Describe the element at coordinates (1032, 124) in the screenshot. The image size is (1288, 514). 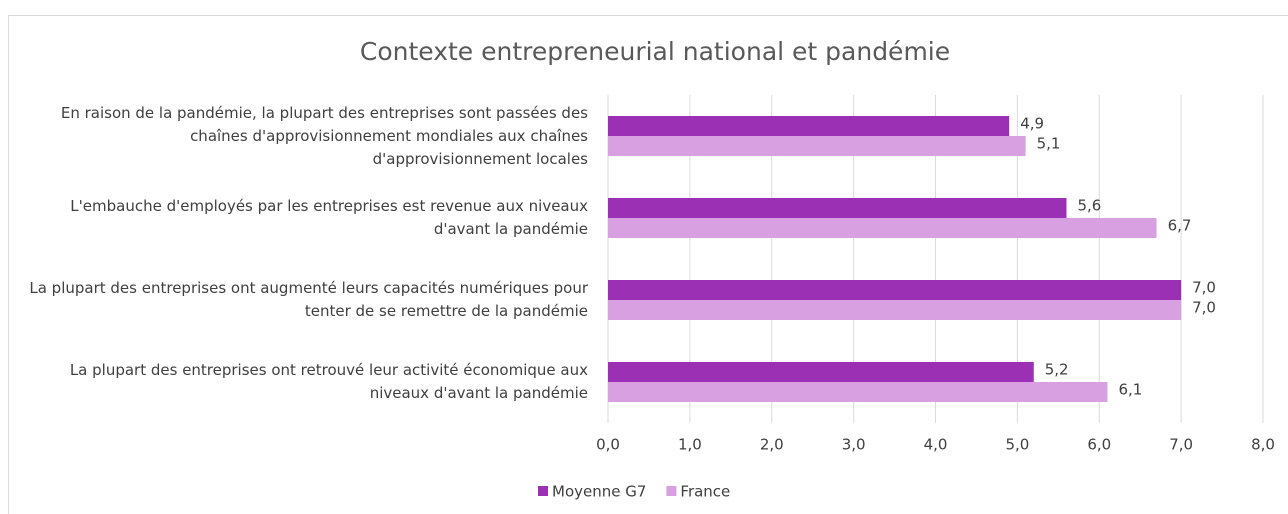
I see `data-label: 4,9` at that location.